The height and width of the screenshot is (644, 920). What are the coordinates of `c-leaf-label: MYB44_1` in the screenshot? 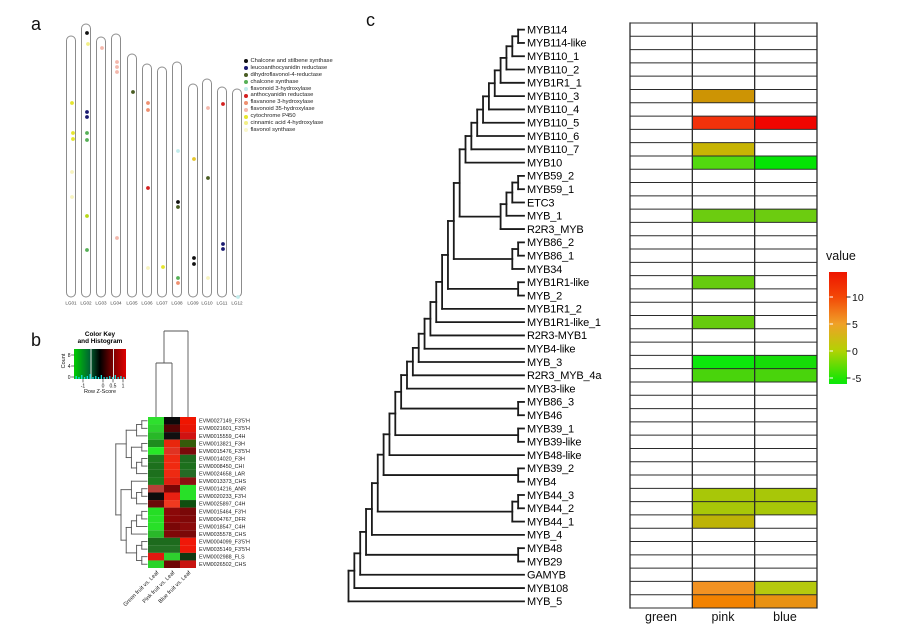 It's located at (550, 522).